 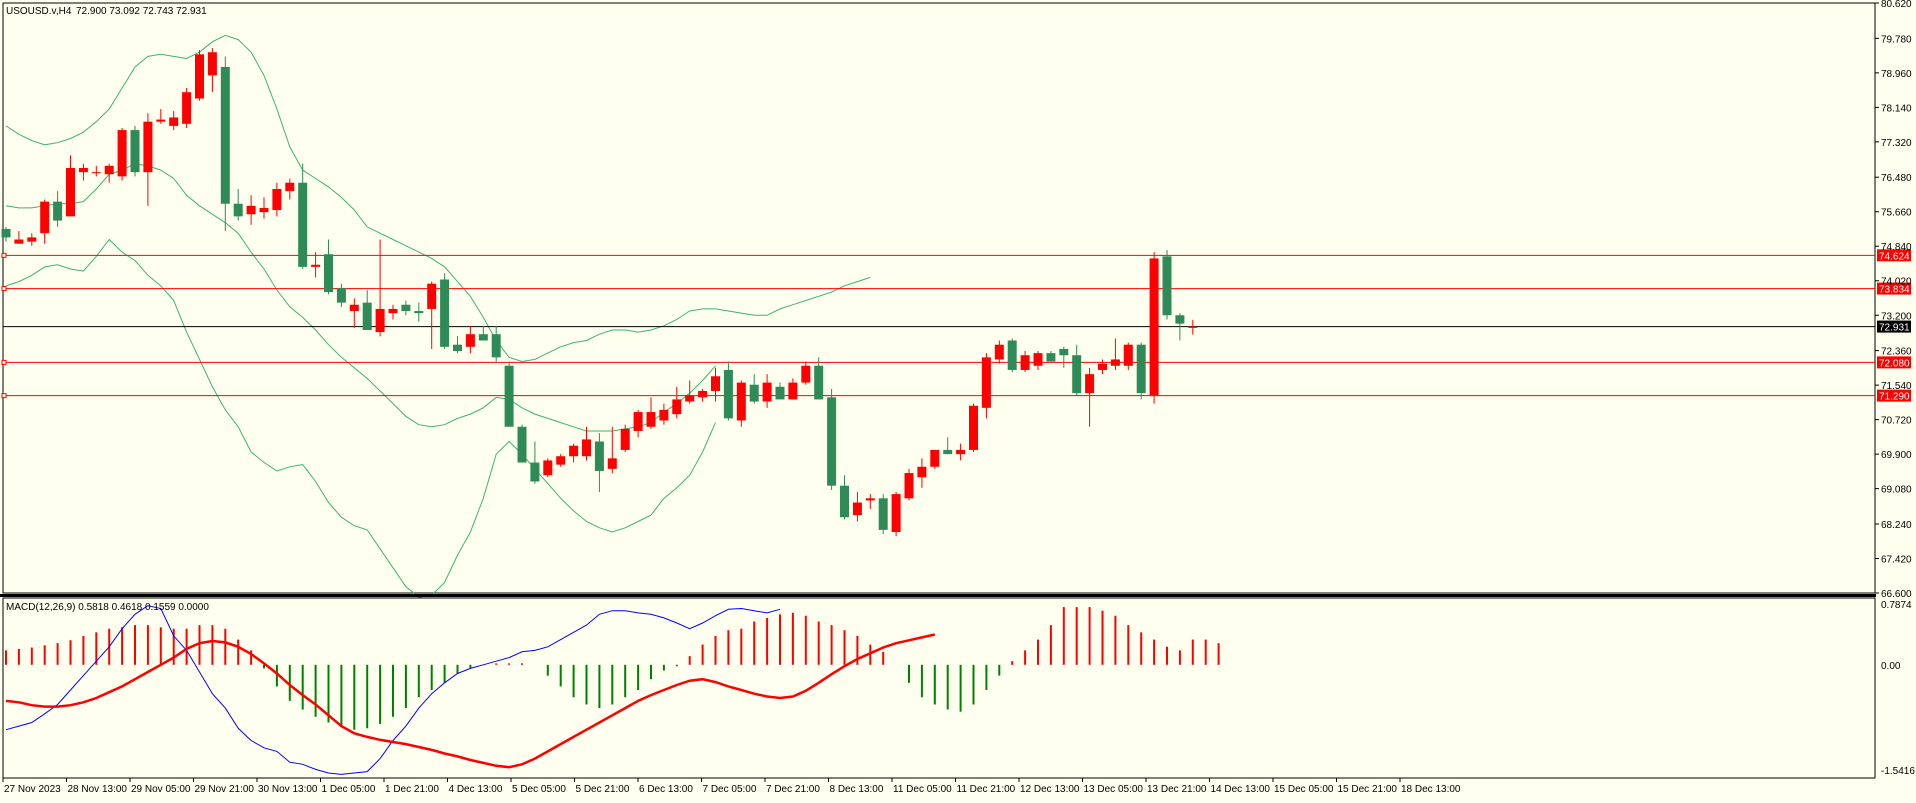 What do you see at coordinates (793, 789) in the screenshot?
I see `time-tick-label: 7 Dec 21:00` at bounding box center [793, 789].